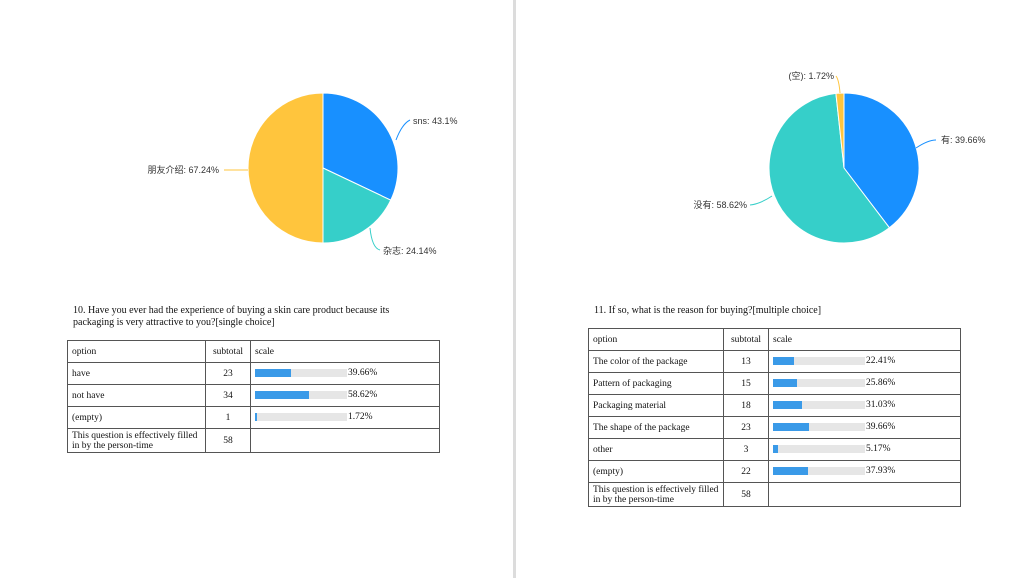 This screenshot has height=578, width=1024. Describe the element at coordinates (881, 361) in the screenshot. I see `scale-percent: 22.41%` at that location.